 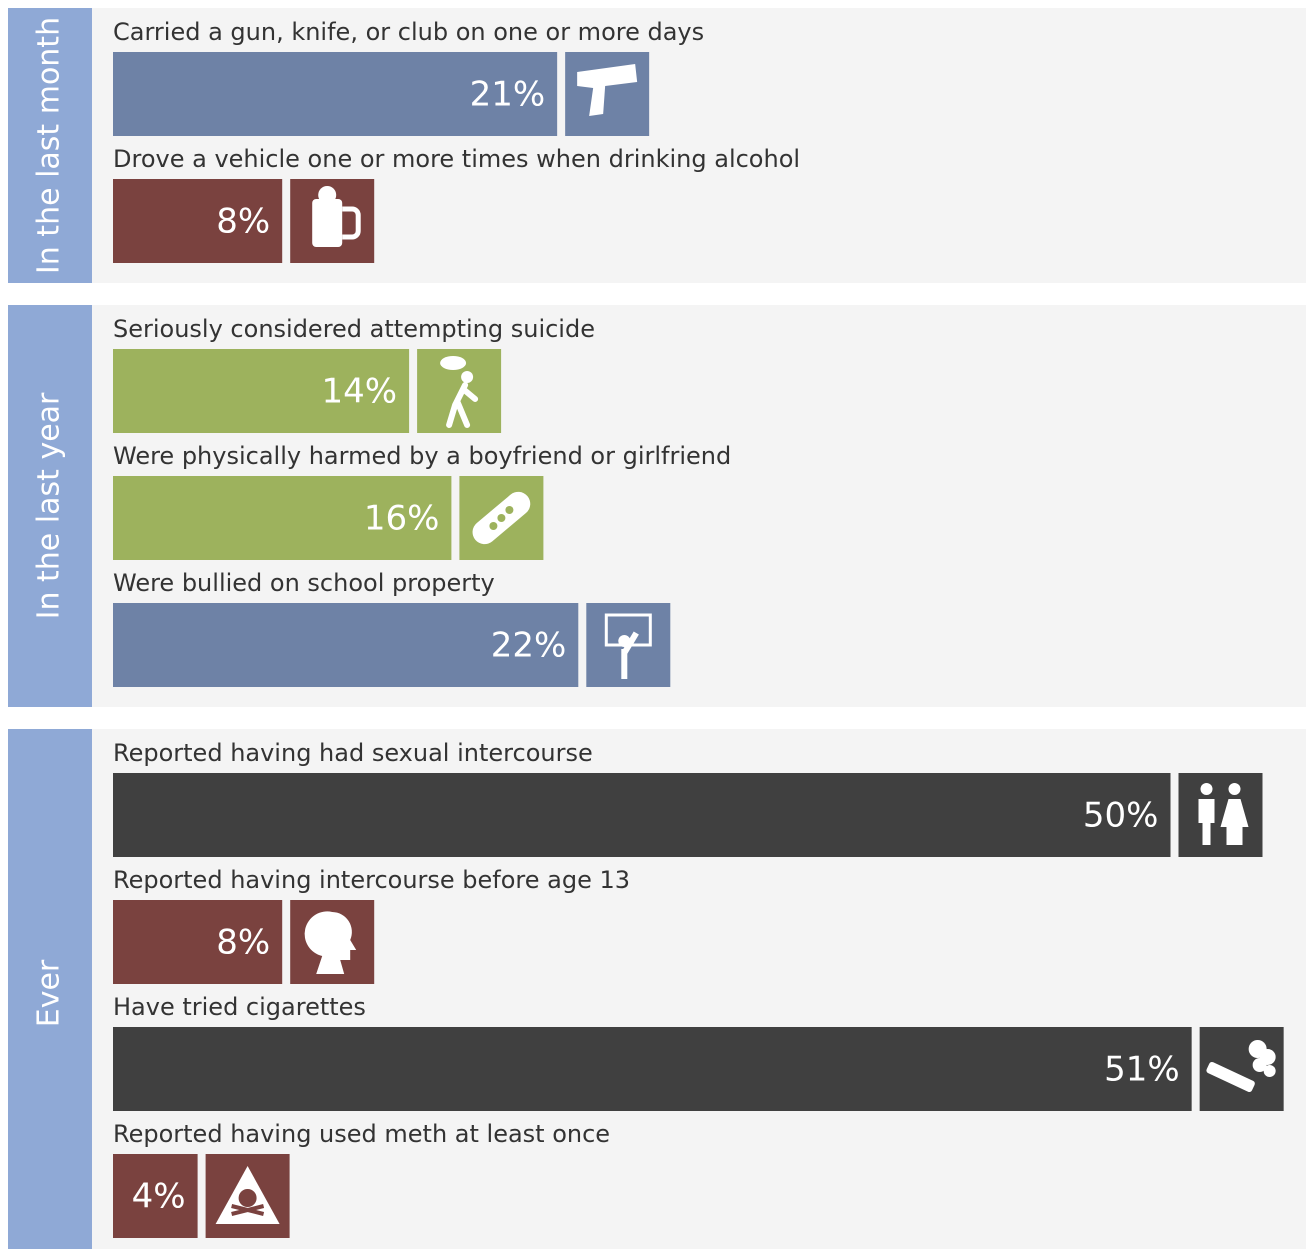 What do you see at coordinates (159, 1197) in the screenshot?
I see `value-label: 4%` at bounding box center [159, 1197].